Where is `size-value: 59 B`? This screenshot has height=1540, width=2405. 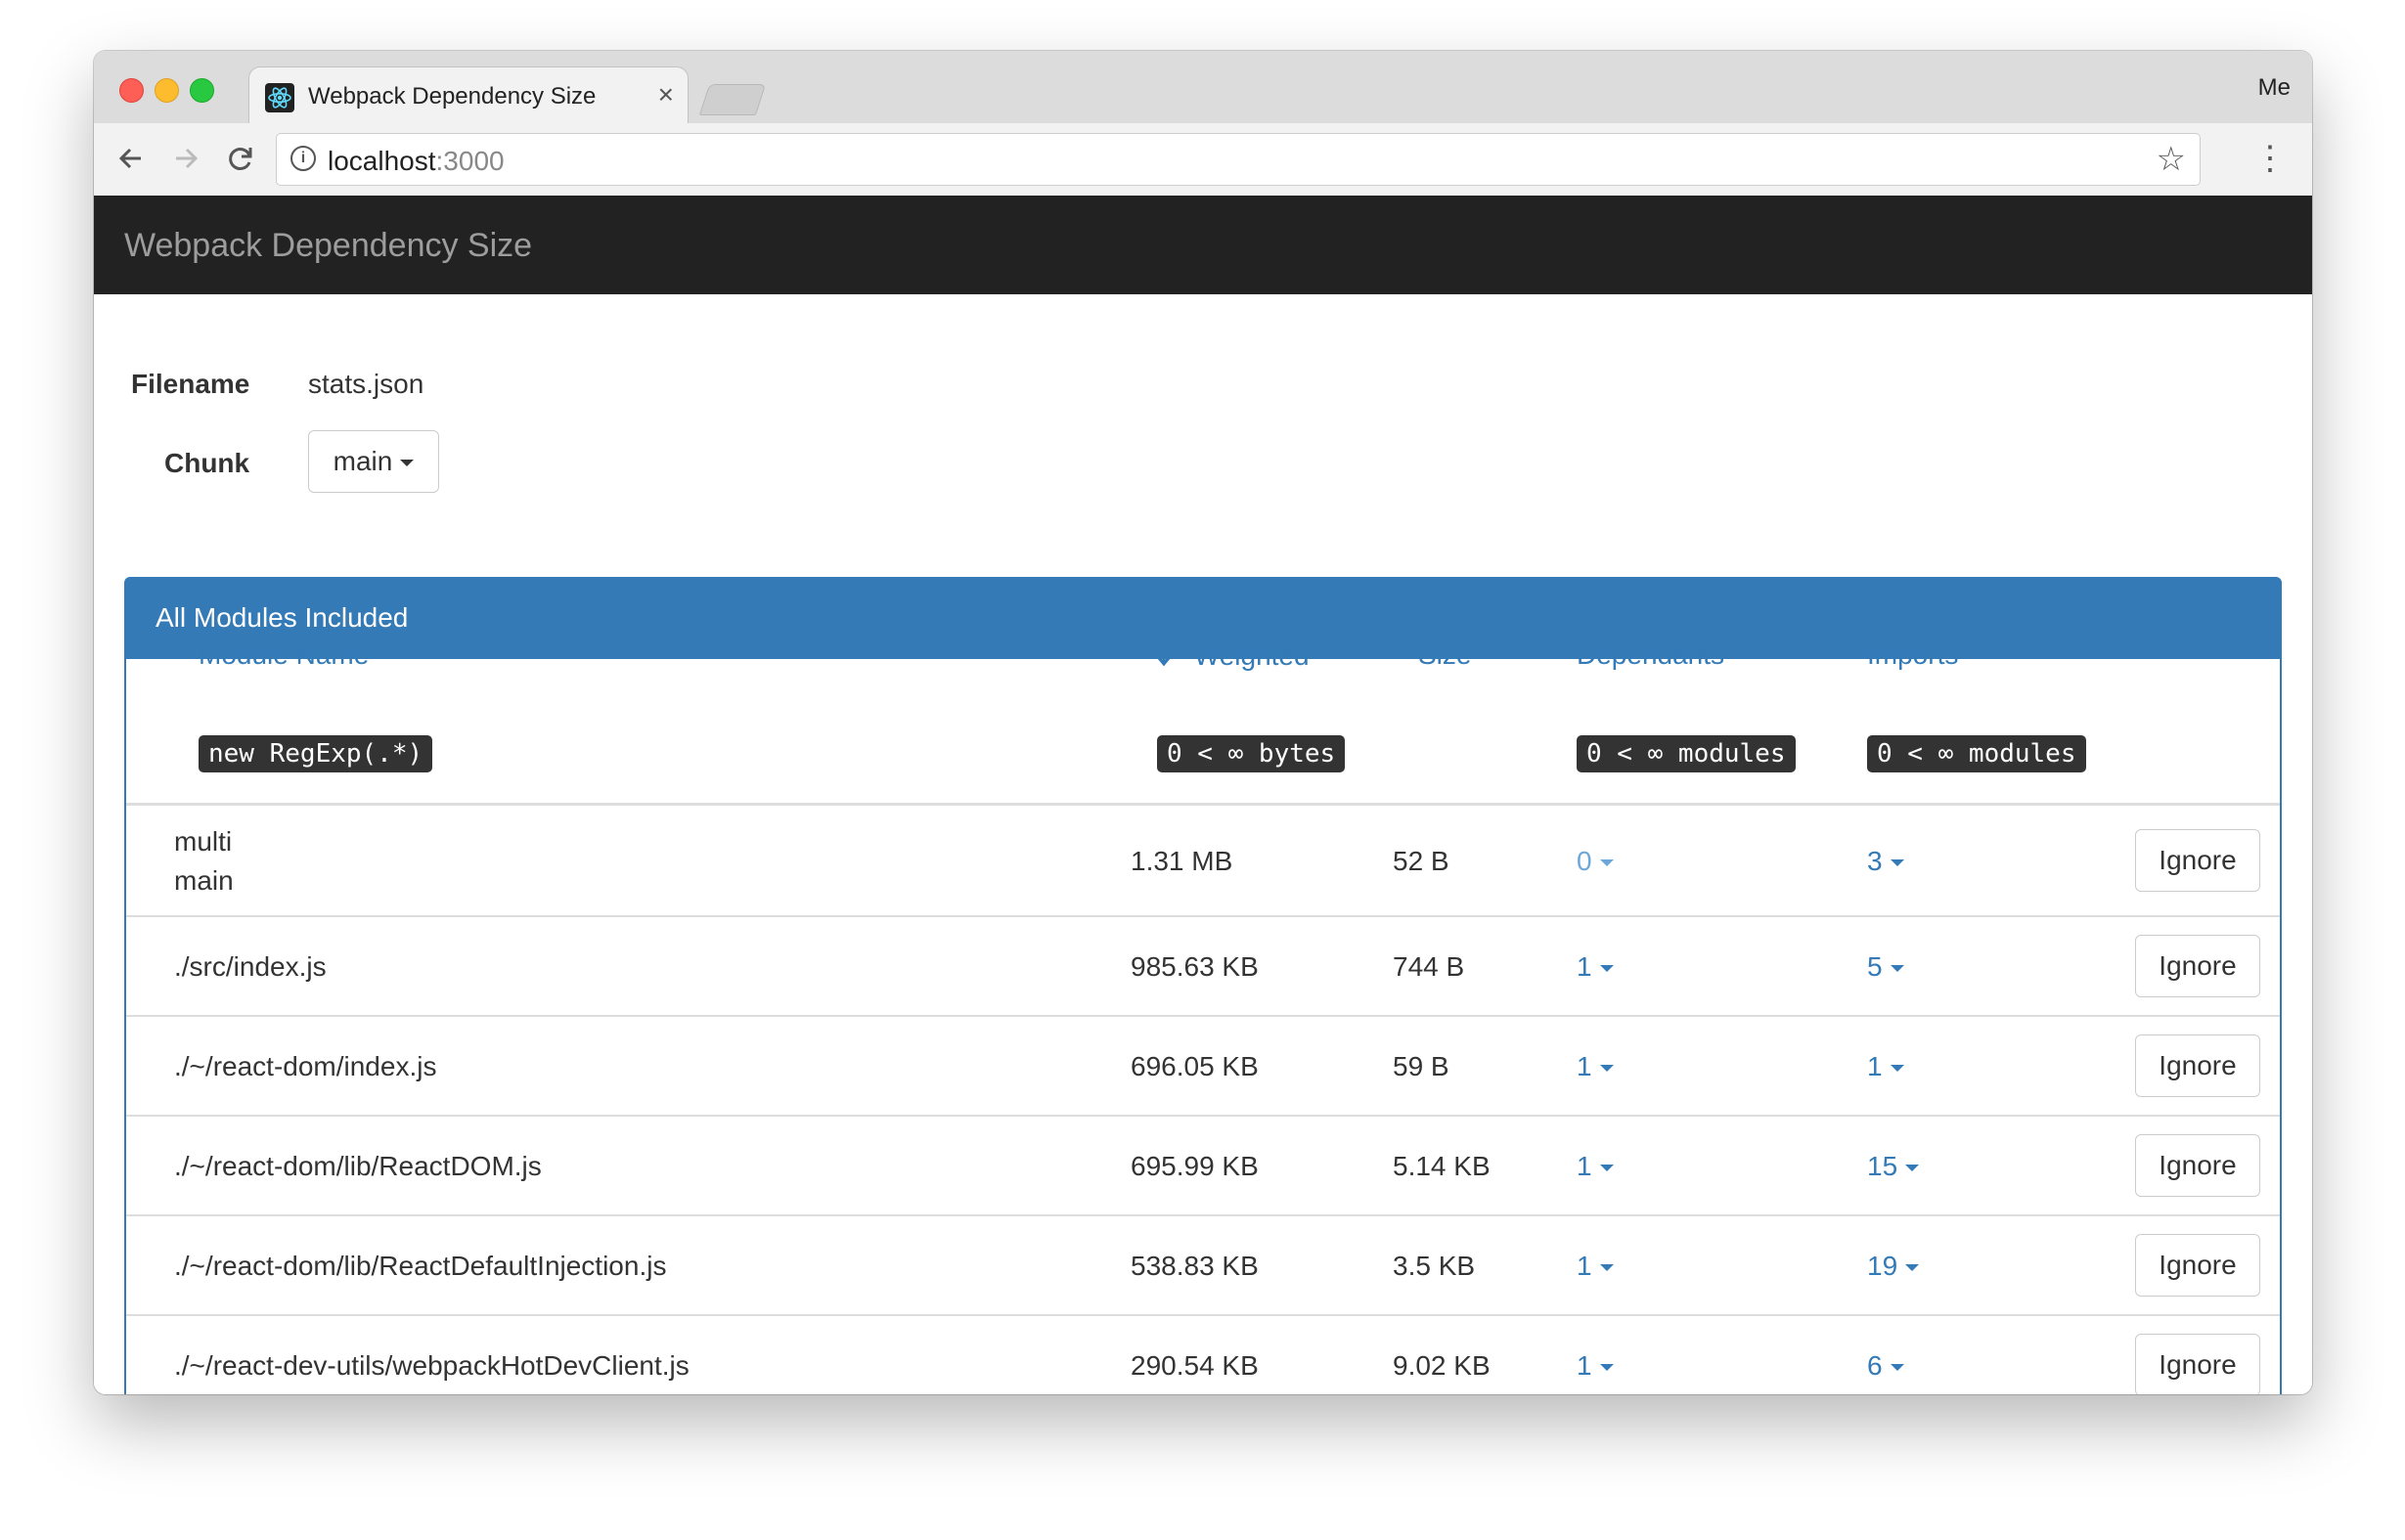 size-value: 59 B is located at coordinates (1421, 1066).